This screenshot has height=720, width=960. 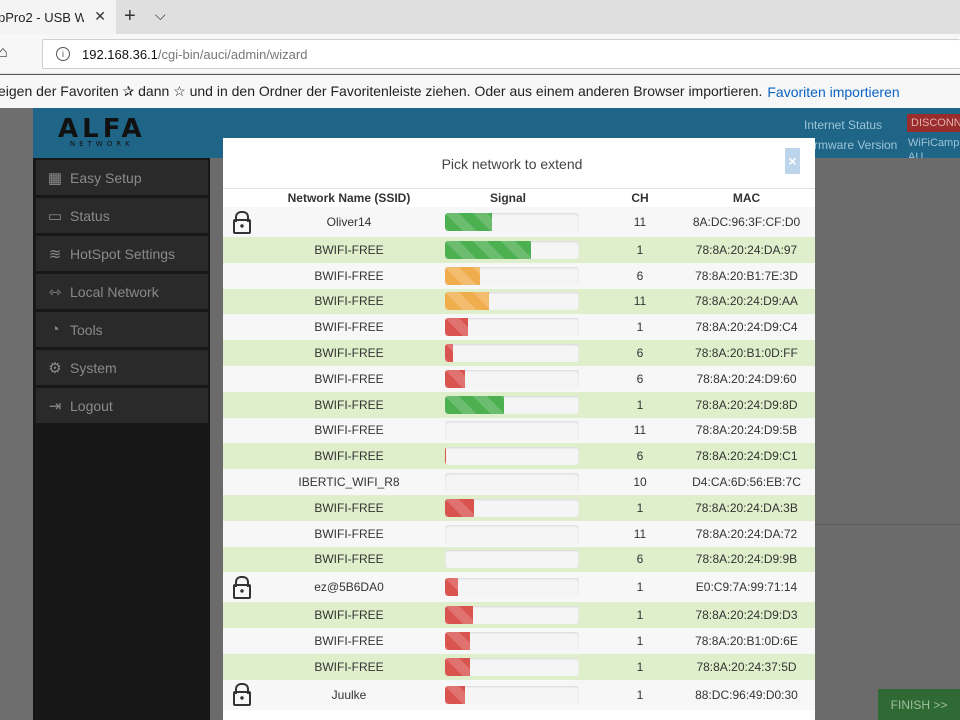 I want to click on table-row: BWIFI-FREE 1 78:8A:20:24:DA:3B, so click(x=519, y=507).